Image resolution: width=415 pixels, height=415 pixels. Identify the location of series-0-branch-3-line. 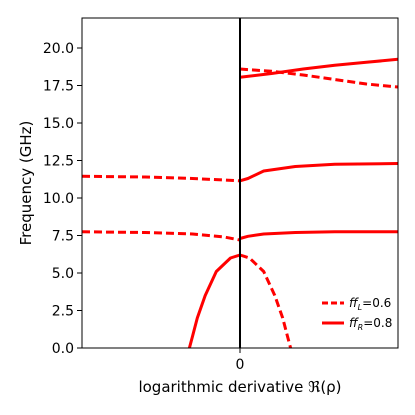
(266, 301).